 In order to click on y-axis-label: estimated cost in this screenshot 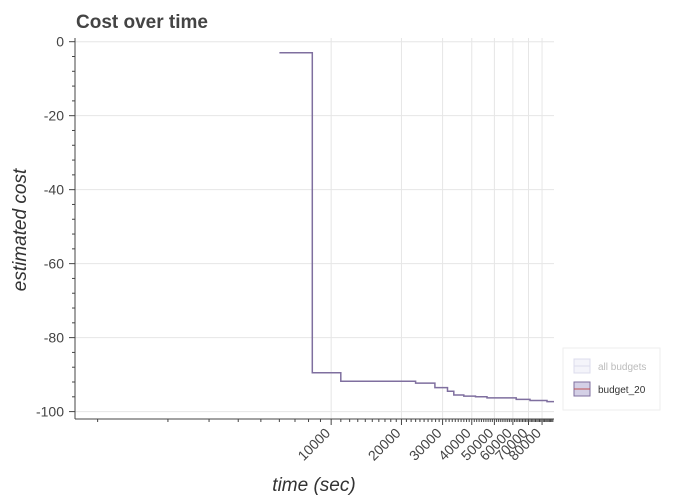, I will do `click(20, 229)`.